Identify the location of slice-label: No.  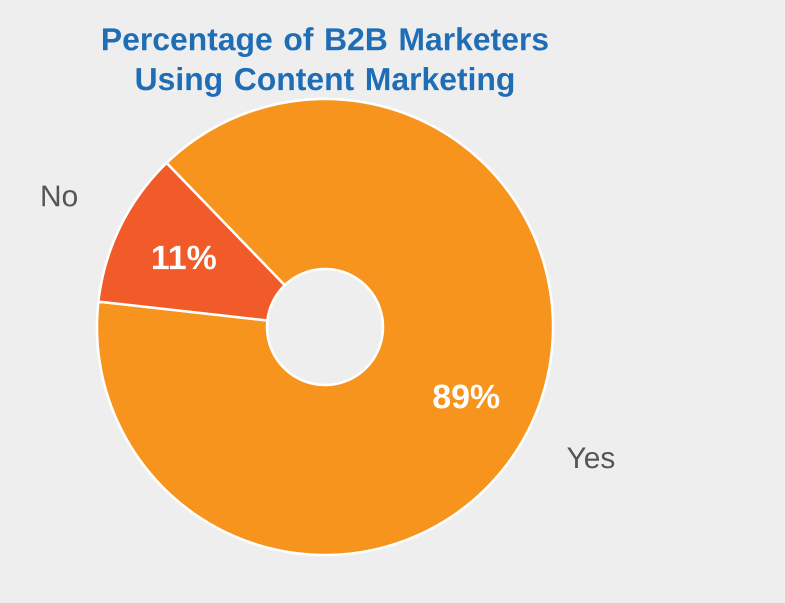
(59, 196).